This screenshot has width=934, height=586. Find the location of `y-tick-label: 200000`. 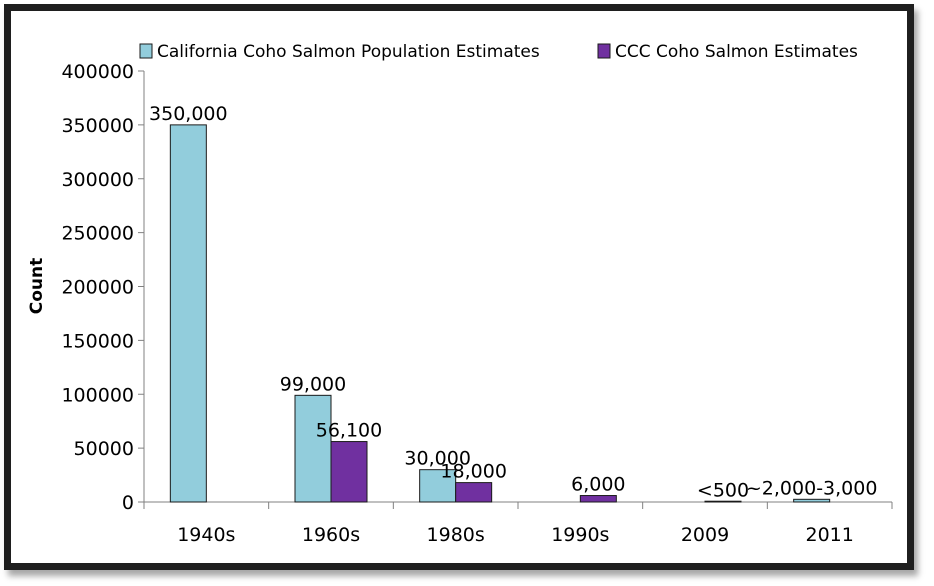

y-tick-label: 200000 is located at coordinates (97, 288).